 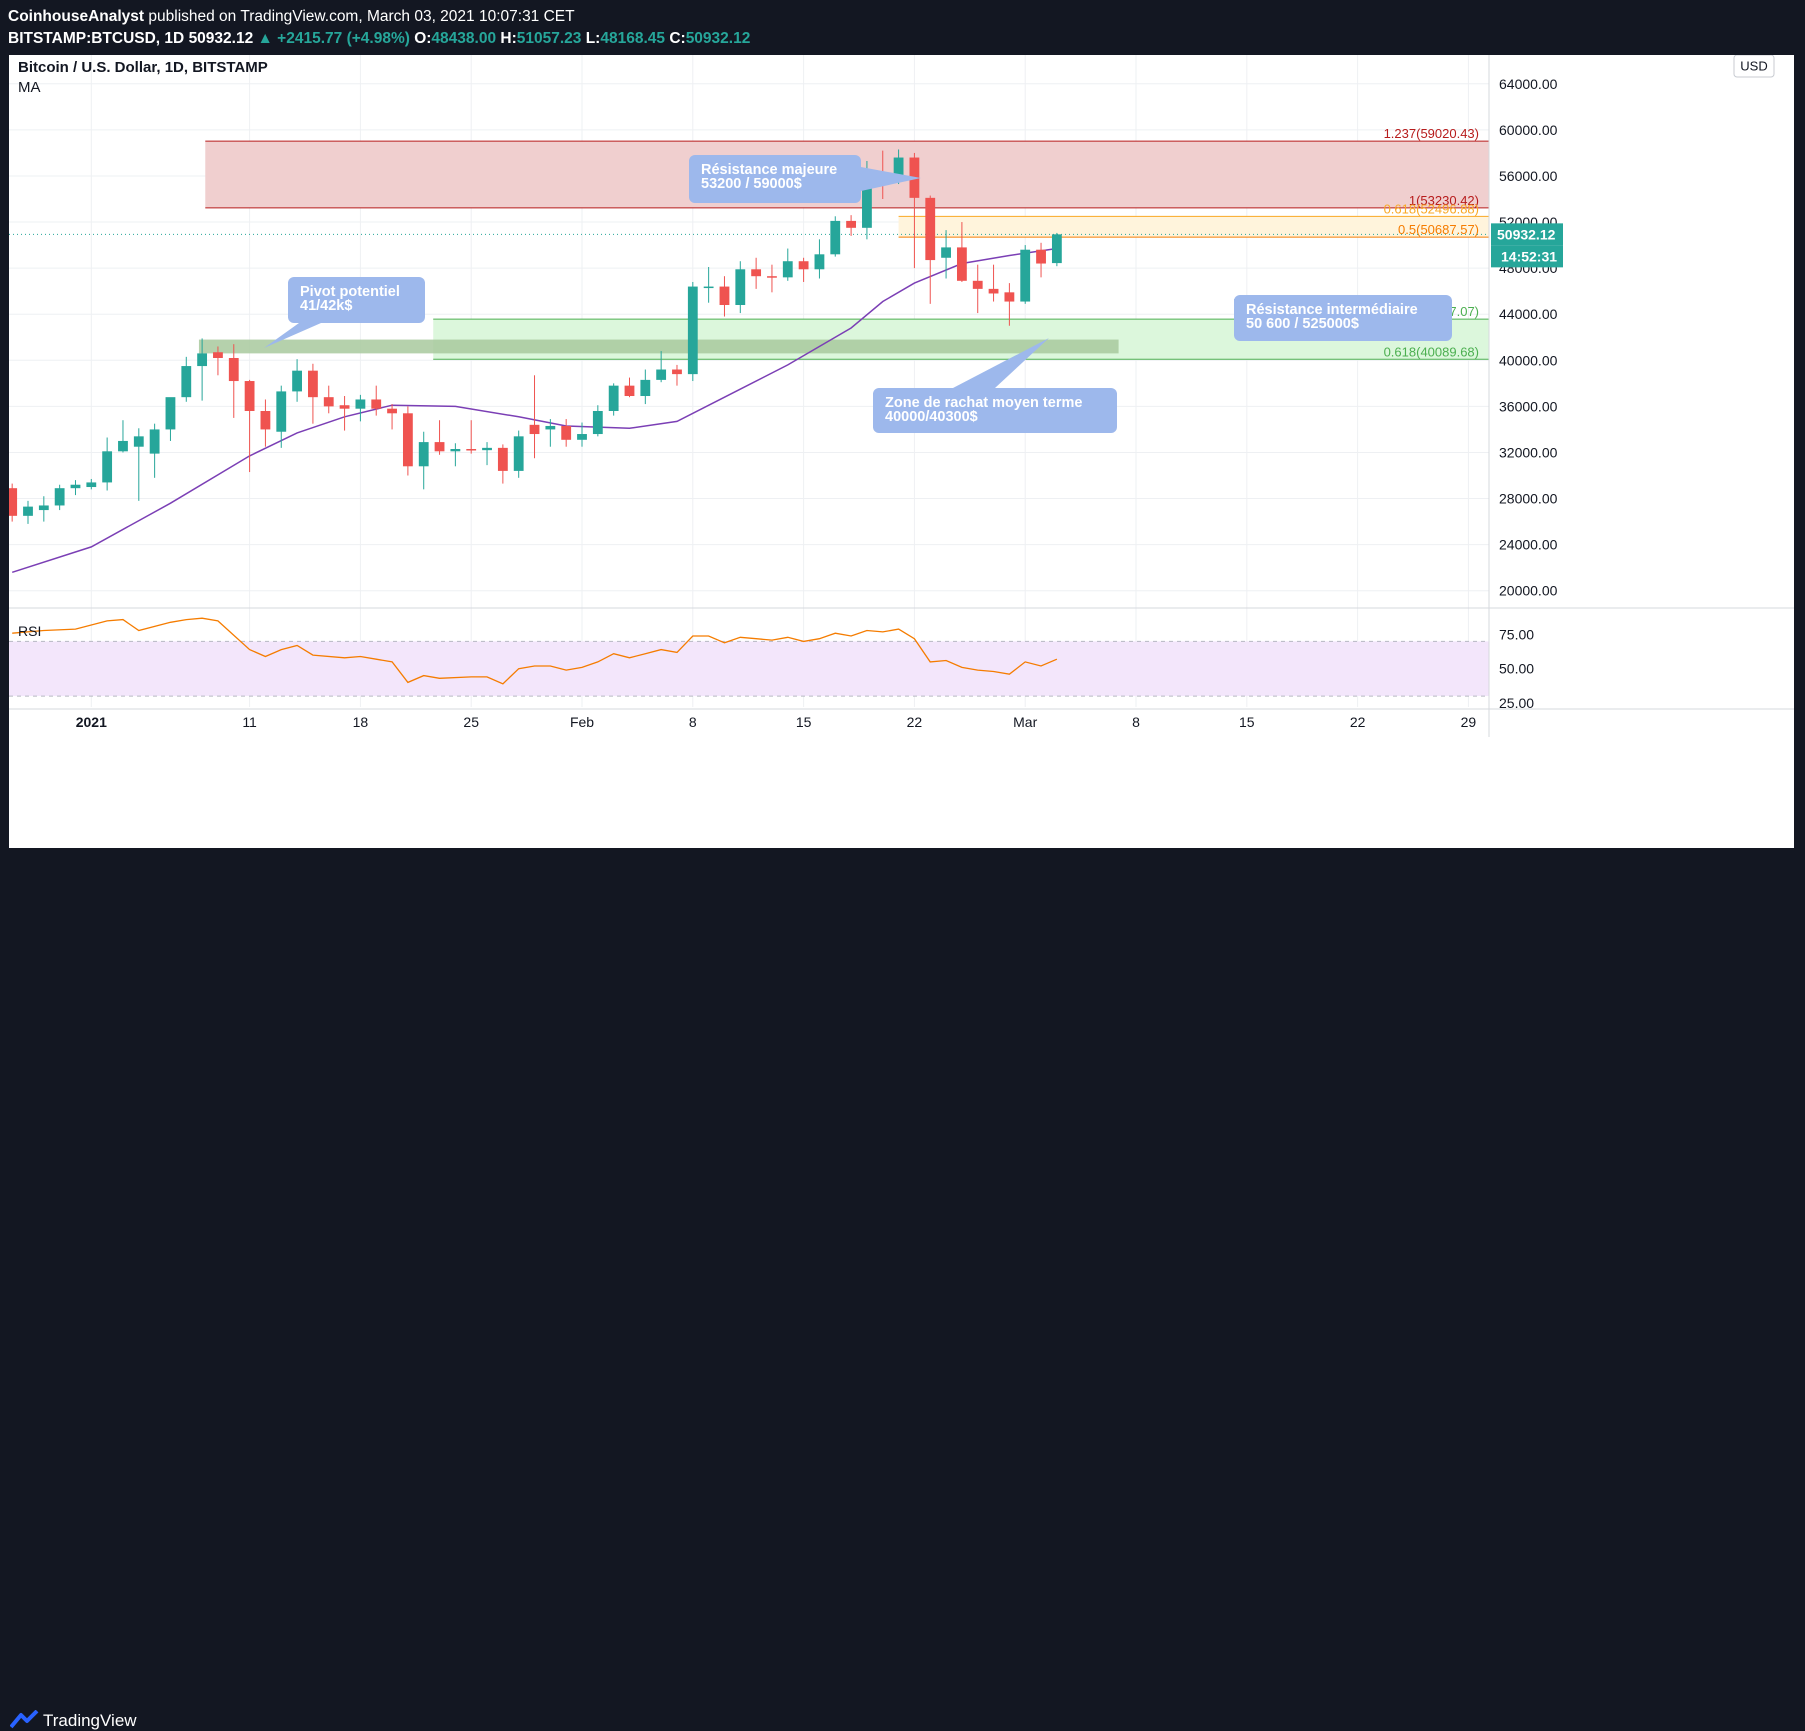 What do you see at coordinates (1516, 703) in the screenshot?
I see `rsi-tick-label: 25.00` at bounding box center [1516, 703].